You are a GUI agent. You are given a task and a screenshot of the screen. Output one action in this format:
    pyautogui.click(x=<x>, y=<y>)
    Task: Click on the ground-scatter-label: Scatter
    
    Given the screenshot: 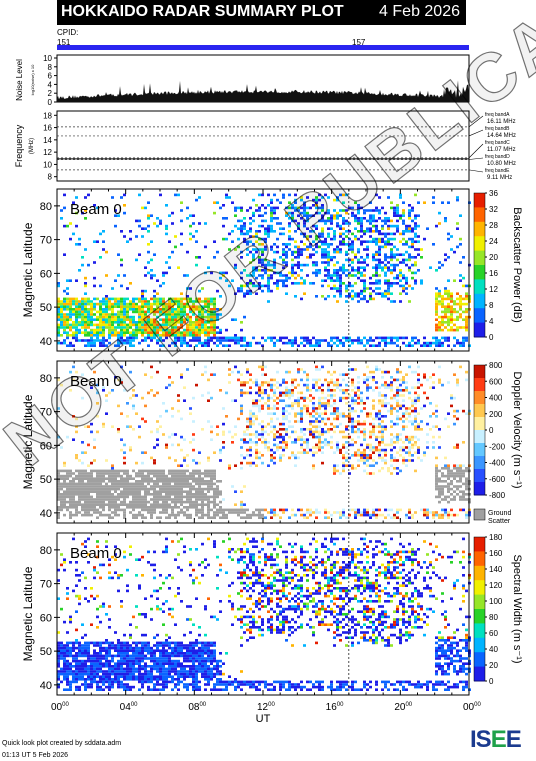 What is the action you would take?
    pyautogui.click(x=499, y=521)
    